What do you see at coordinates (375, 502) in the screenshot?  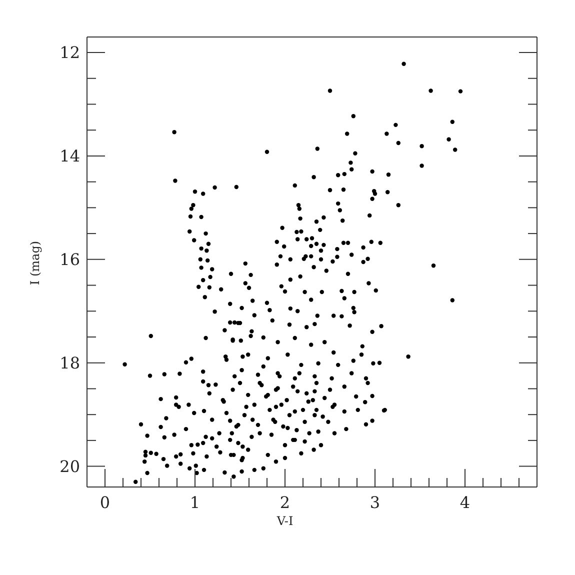 I see `x-tick-label: 3` at bounding box center [375, 502].